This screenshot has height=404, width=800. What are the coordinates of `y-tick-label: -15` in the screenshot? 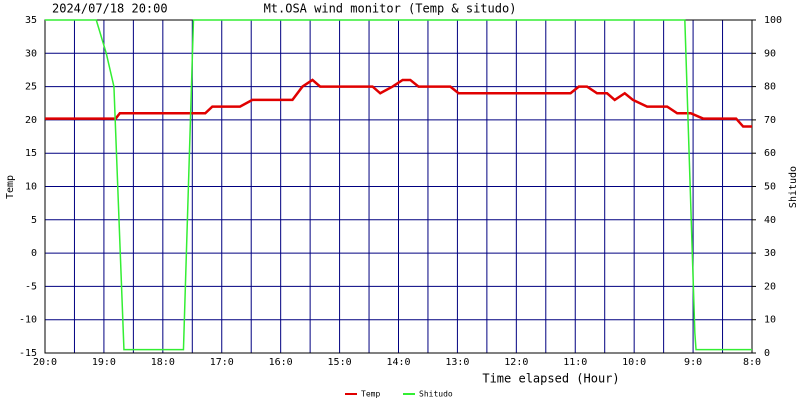 It's located at (28, 353).